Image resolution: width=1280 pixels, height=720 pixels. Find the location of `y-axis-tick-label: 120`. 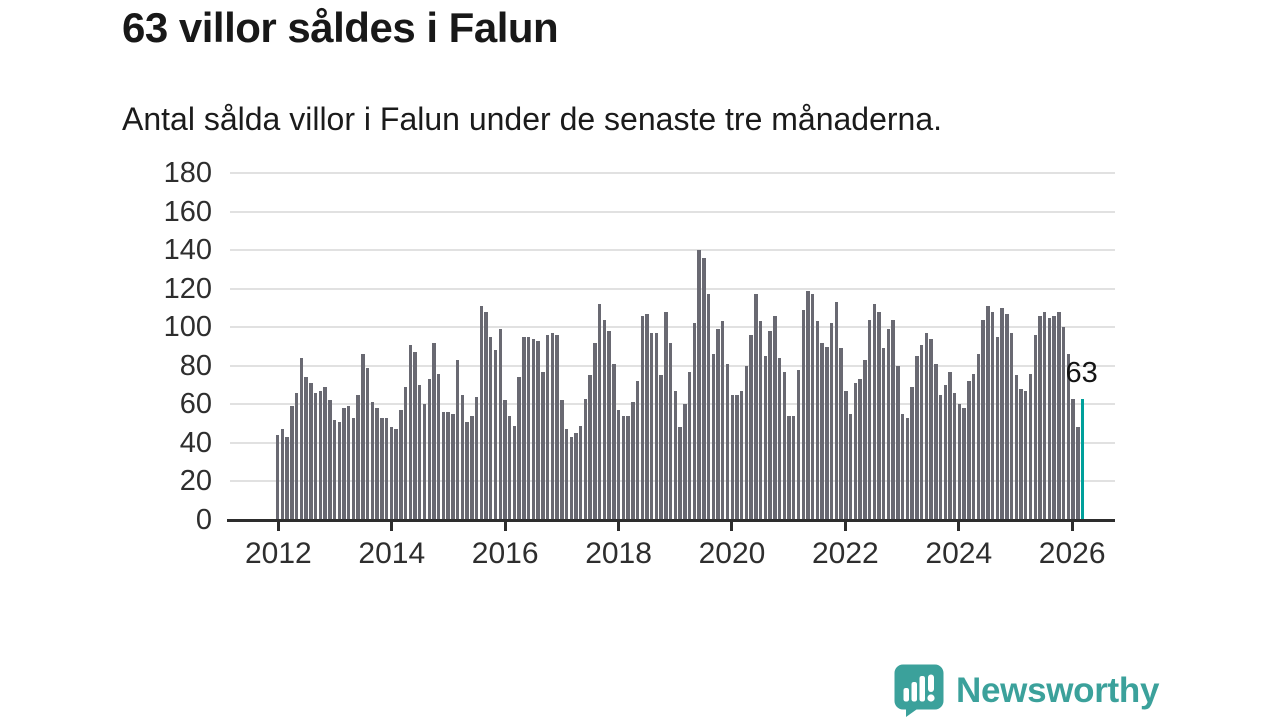

y-axis-tick-label: 120 is located at coordinates (187, 288).